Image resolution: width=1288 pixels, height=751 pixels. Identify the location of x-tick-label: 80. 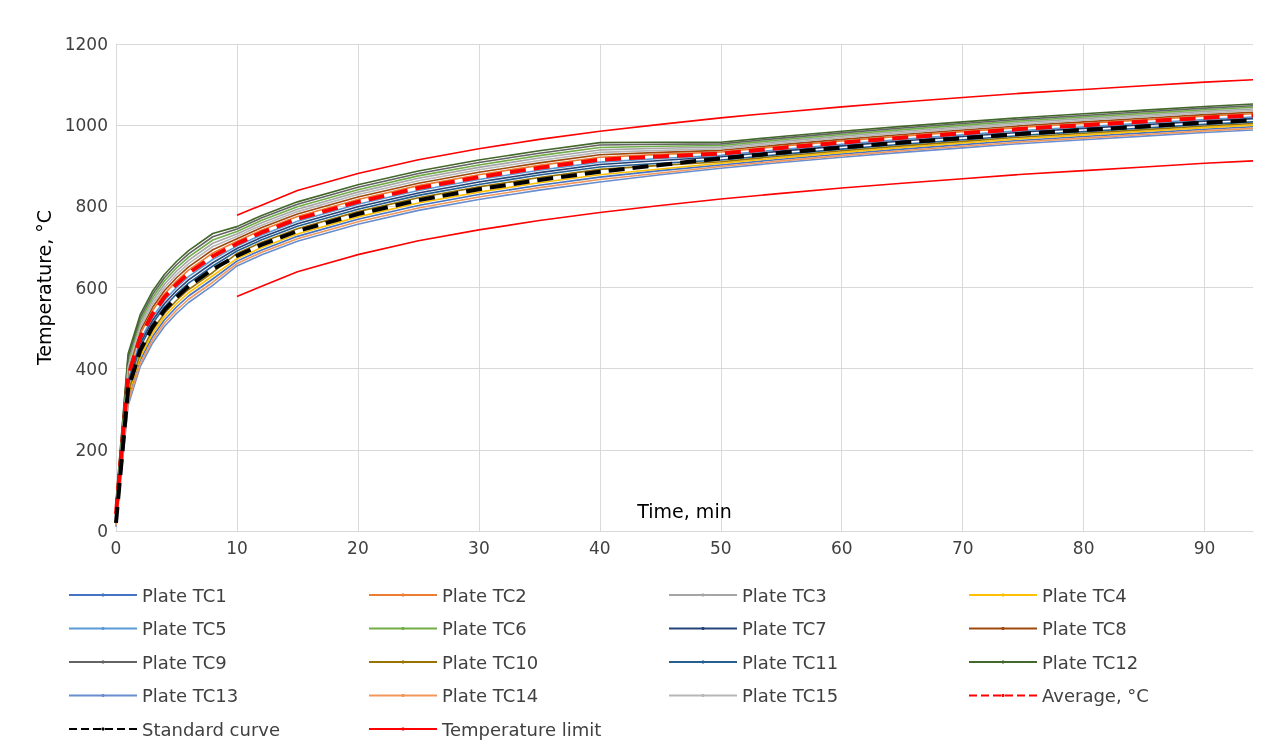
(1083, 547).